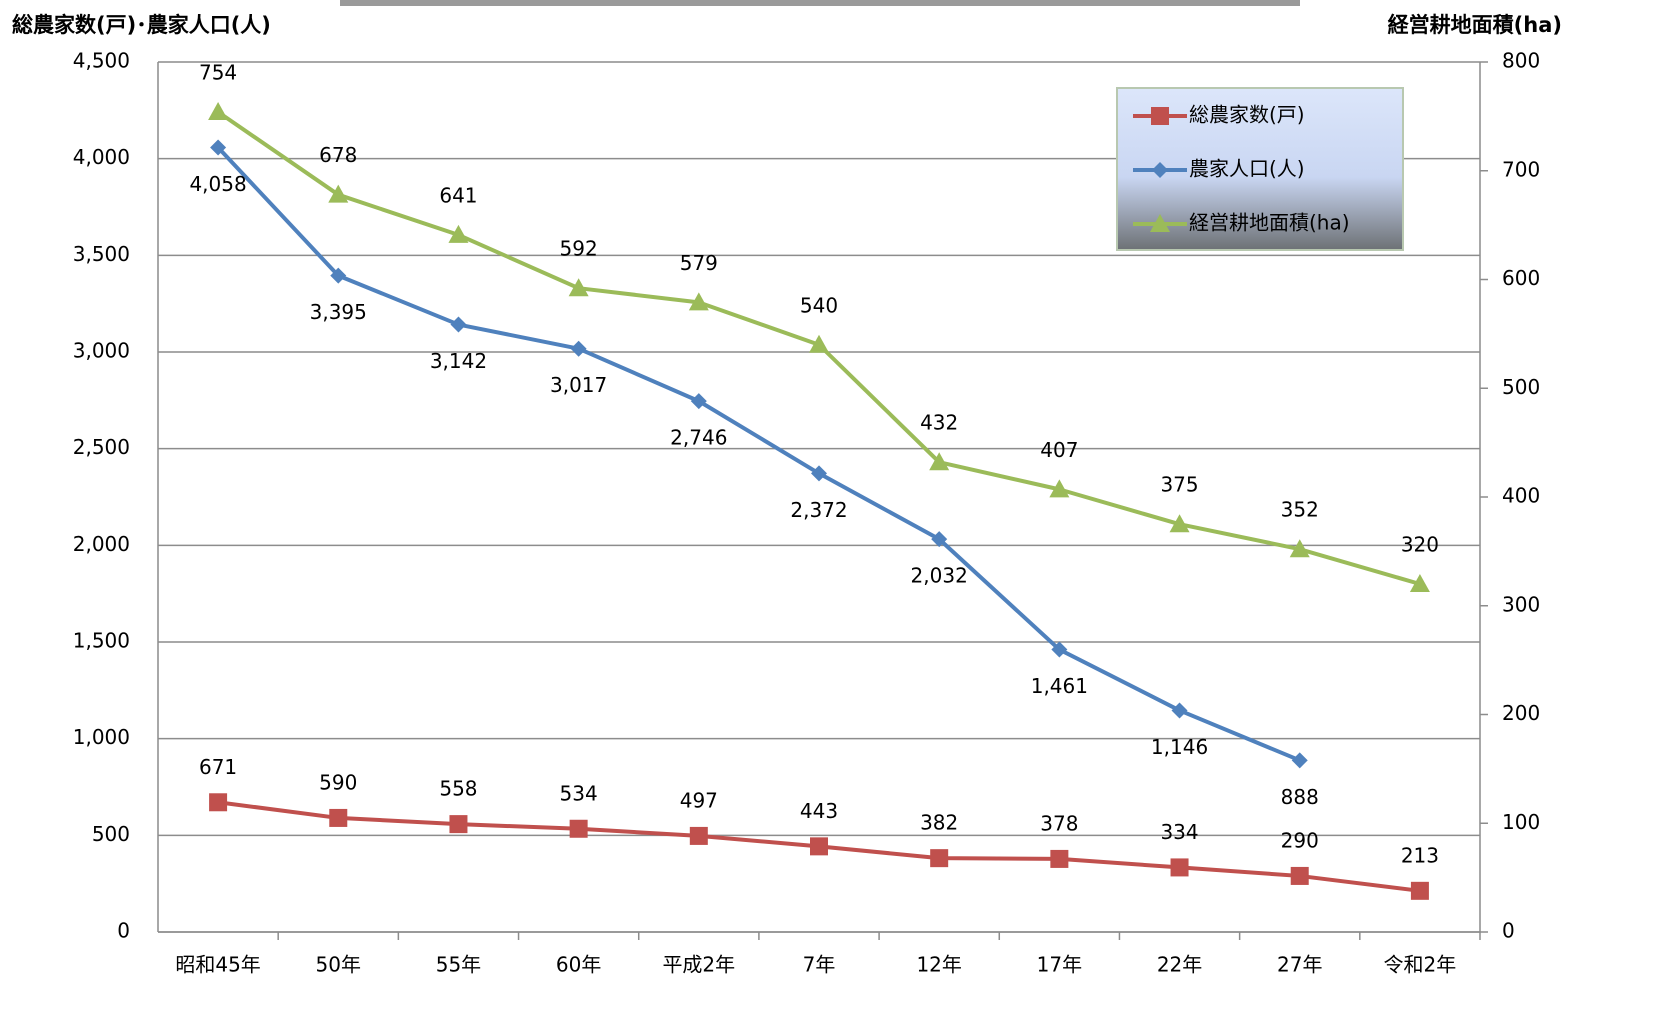 The image size is (1657, 1034). What do you see at coordinates (1299, 965) in the screenshot?
I see `x-tick-label: 27年` at bounding box center [1299, 965].